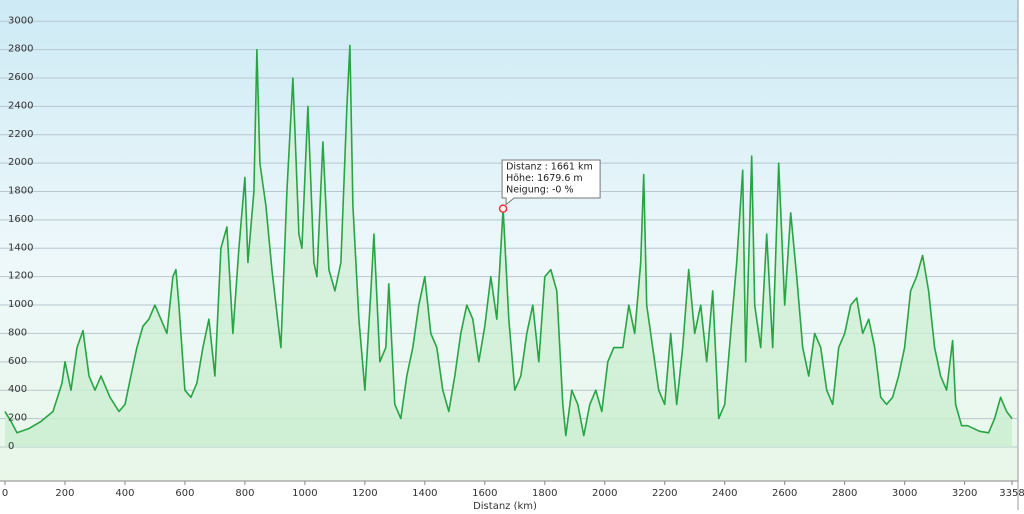 The height and width of the screenshot is (514, 1024). Describe the element at coordinates (503, 208) in the screenshot. I see `highlight-marker` at that location.